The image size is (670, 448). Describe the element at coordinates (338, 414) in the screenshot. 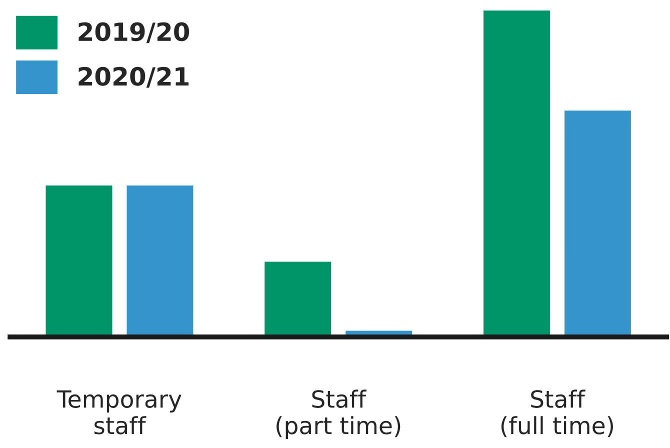

I see `x-tick-label: Staff (part time)` at that location.